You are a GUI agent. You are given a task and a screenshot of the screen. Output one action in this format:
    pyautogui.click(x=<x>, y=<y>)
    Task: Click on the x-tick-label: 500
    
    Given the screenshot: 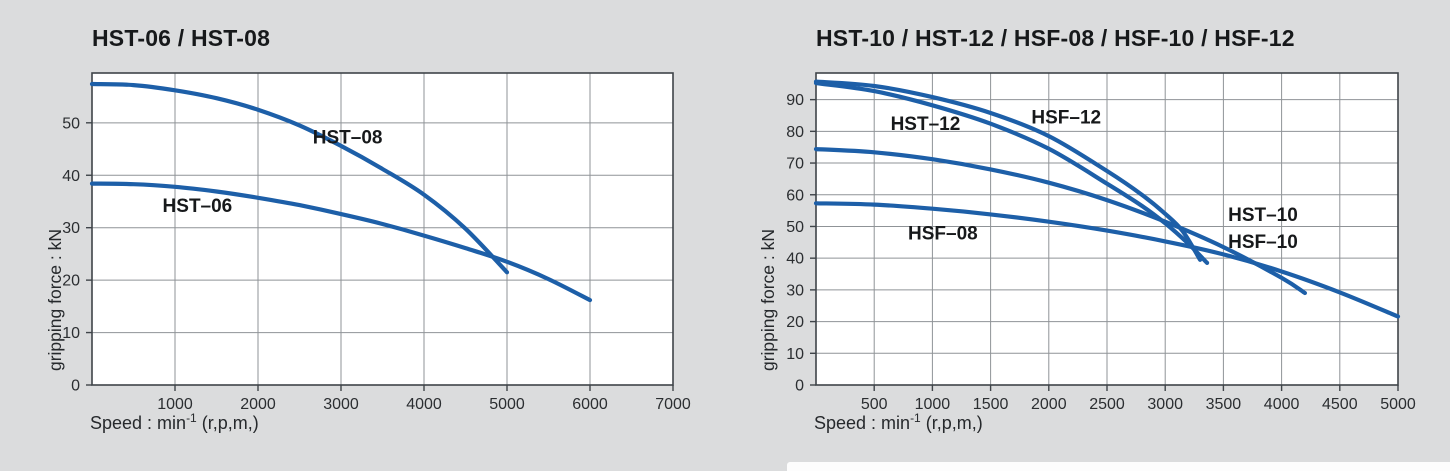 What is the action you would take?
    pyautogui.click(x=874, y=404)
    